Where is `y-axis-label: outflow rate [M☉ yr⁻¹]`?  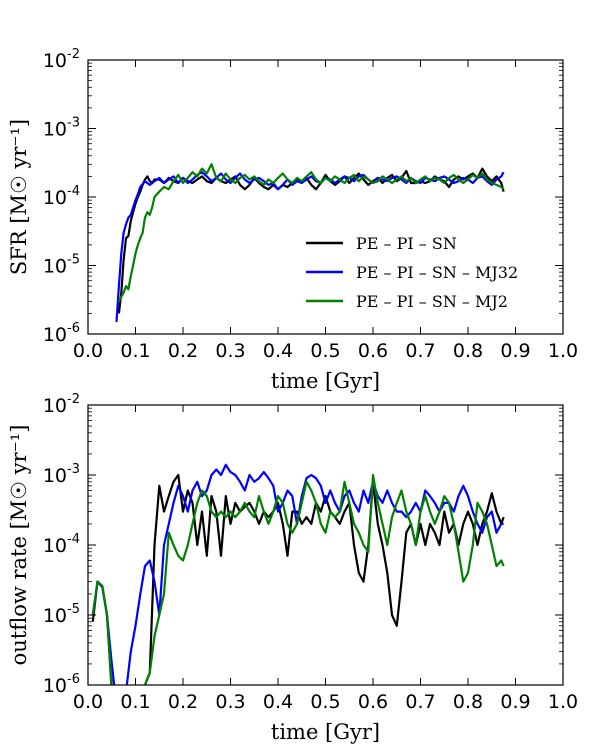 y-axis-label: outflow rate [M☉ yr⁻¹] is located at coordinates (19, 545).